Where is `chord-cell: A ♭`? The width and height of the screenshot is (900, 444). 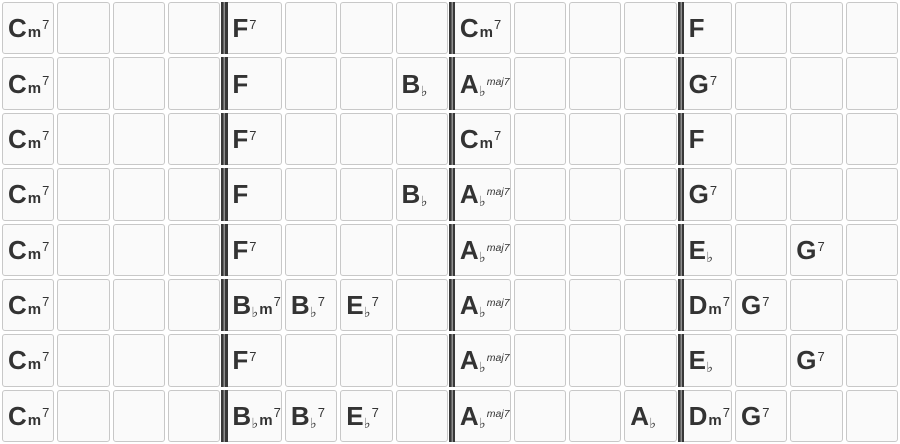
chord-cell: A ♭ is located at coordinates (650, 415).